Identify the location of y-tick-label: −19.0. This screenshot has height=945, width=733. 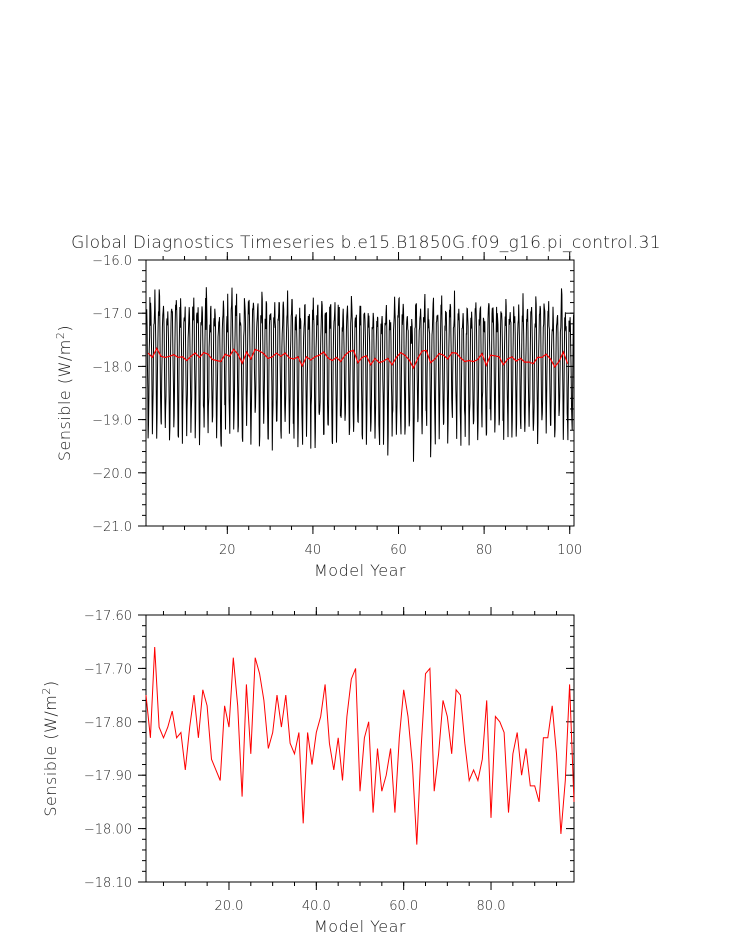
(112, 421).